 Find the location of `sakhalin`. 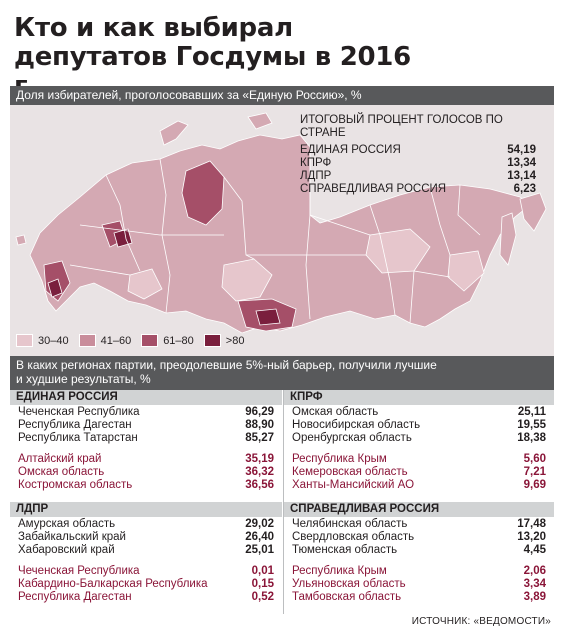

sakhalin is located at coordinates (508, 239).